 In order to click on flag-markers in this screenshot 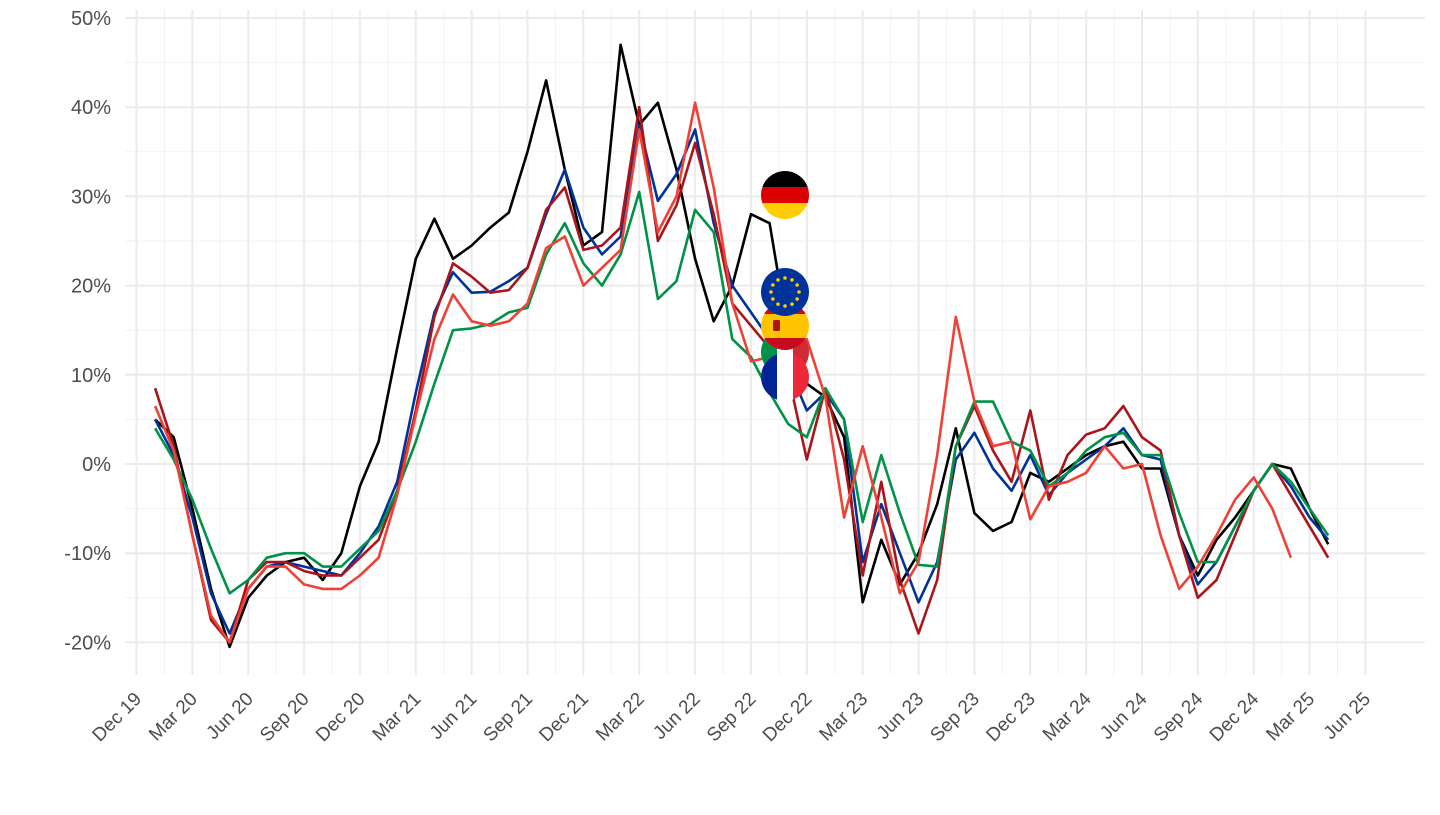, I will do `click(785, 286)`.